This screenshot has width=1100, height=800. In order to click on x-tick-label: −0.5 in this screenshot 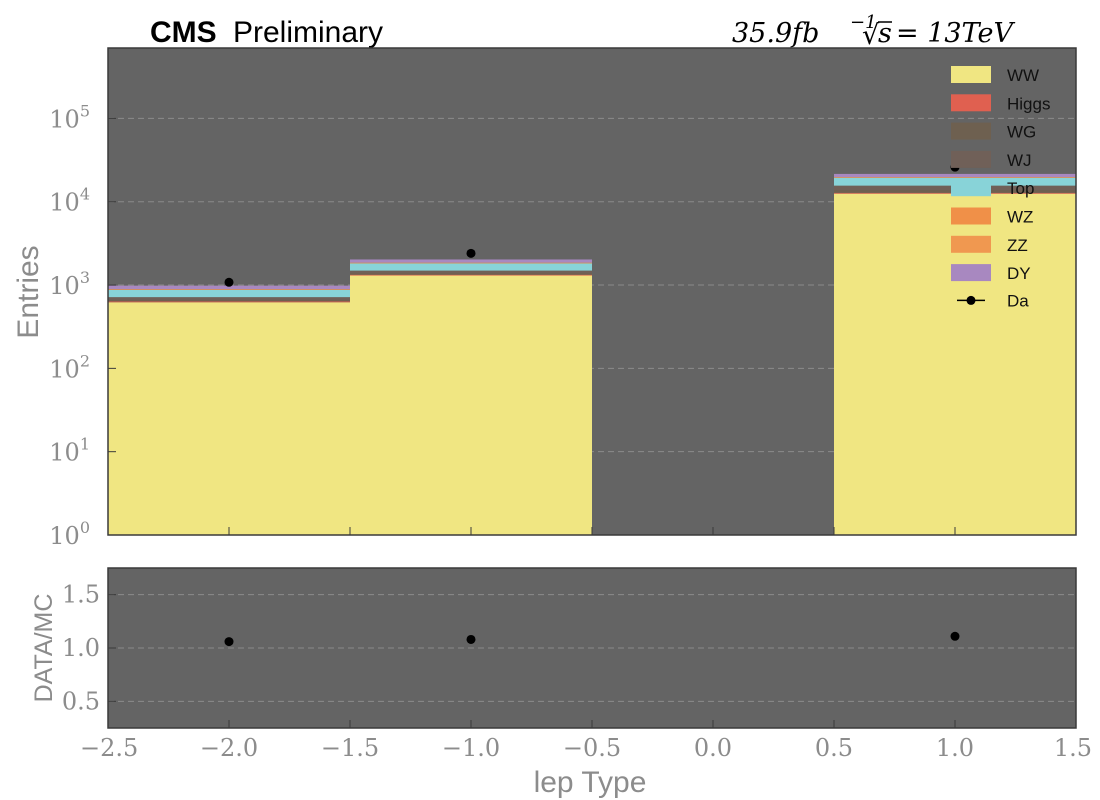, I will do `click(592, 748)`.